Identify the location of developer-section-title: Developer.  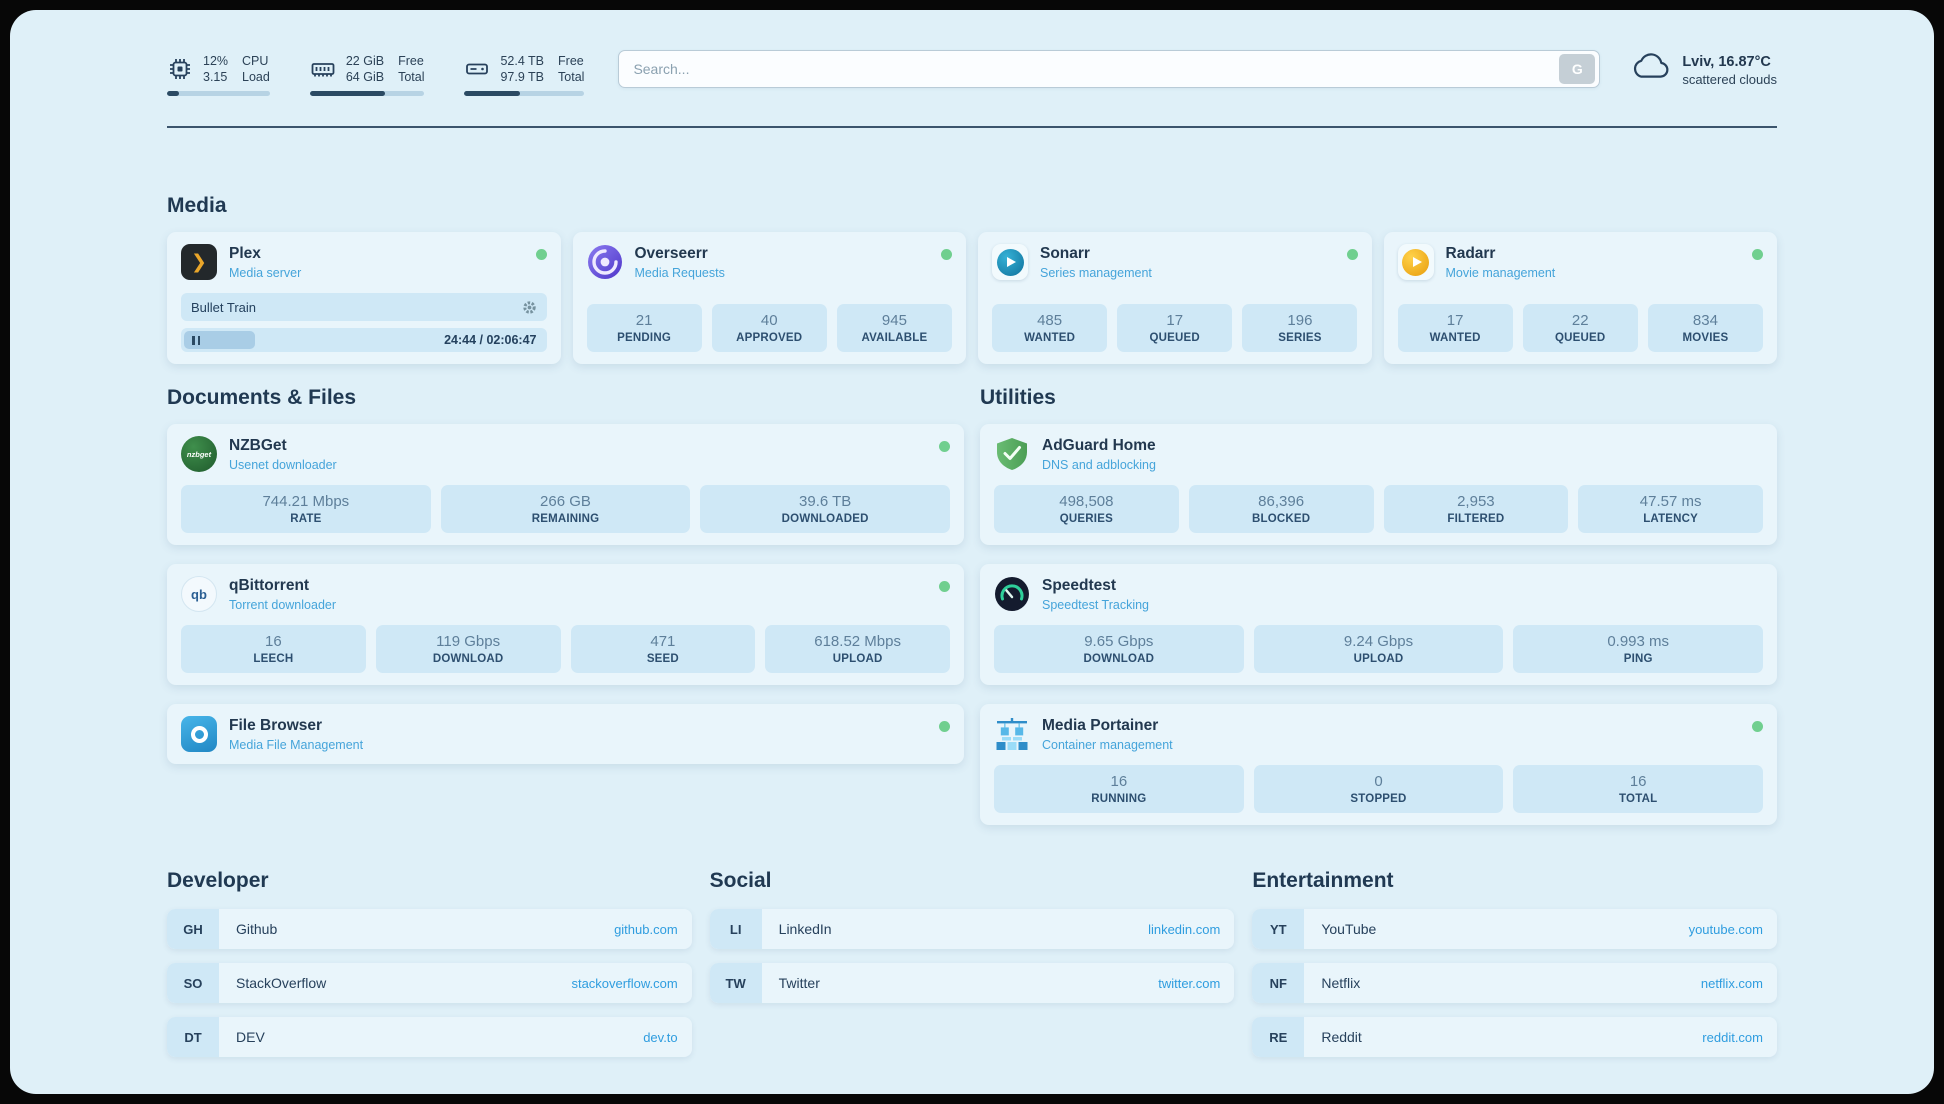
(218, 880).